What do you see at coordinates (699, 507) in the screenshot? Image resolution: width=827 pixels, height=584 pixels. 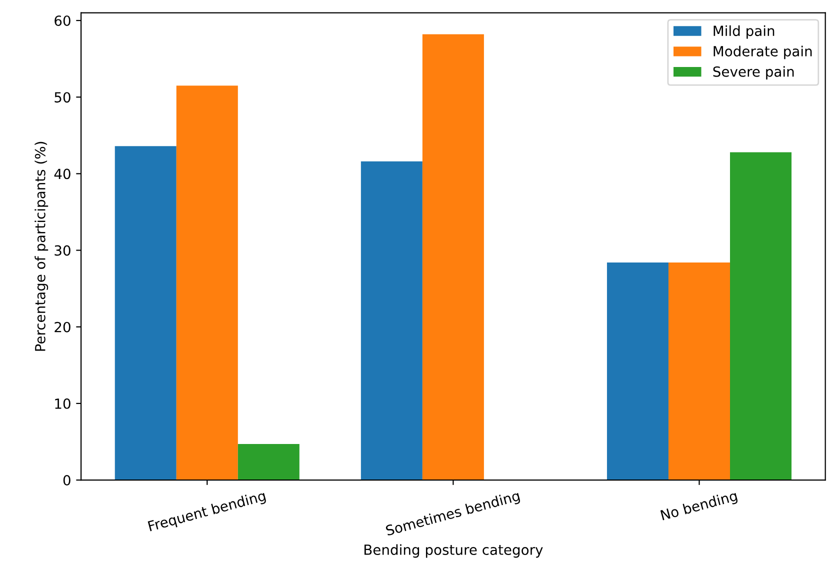 I see `x-tick-label: No bending` at bounding box center [699, 507].